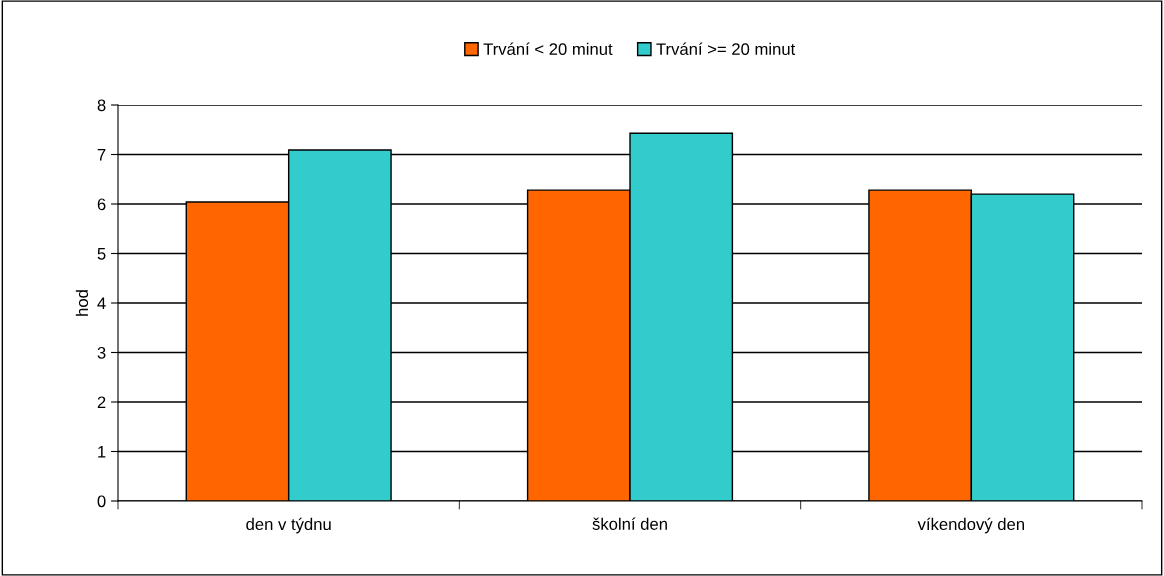 The image size is (1164, 576). I want to click on y-tick-label: 1, so click(102, 452).